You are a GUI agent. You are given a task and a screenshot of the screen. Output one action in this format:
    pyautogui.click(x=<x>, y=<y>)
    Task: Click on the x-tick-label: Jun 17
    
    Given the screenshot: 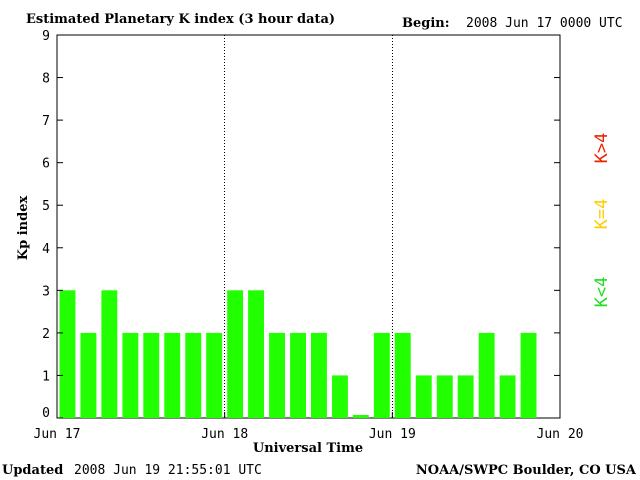 What is the action you would take?
    pyautogui.click(x=57, y=434)
    